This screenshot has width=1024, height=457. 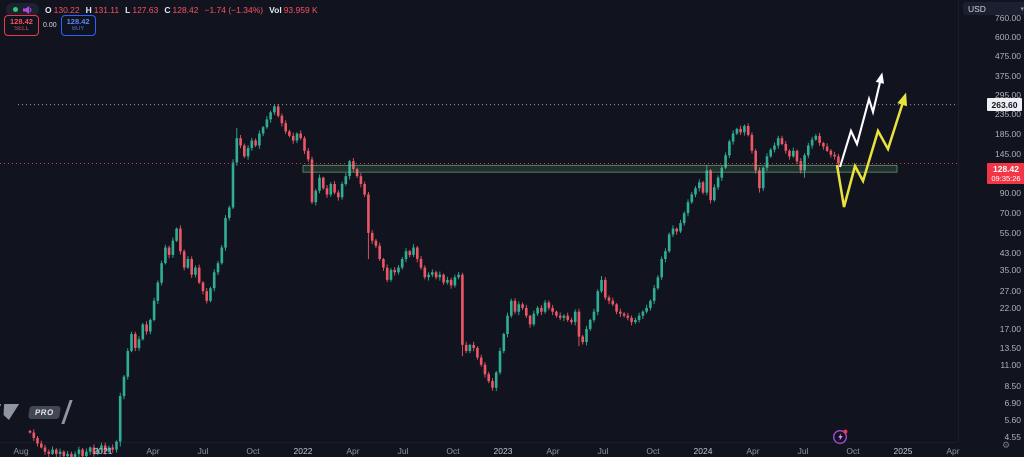 I want to click on close-value: 128.42, so click(x=185, y=9).